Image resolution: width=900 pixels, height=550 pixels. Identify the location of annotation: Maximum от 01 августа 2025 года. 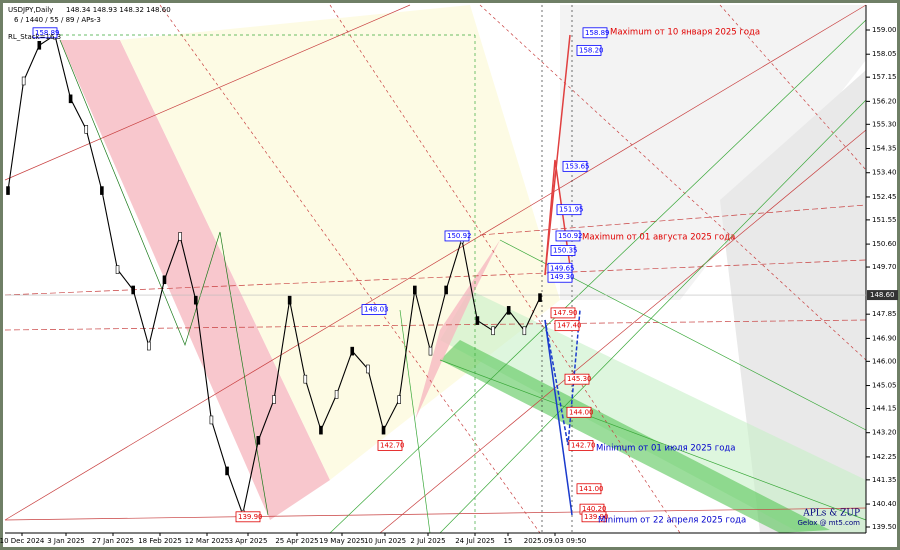
(658, 238).